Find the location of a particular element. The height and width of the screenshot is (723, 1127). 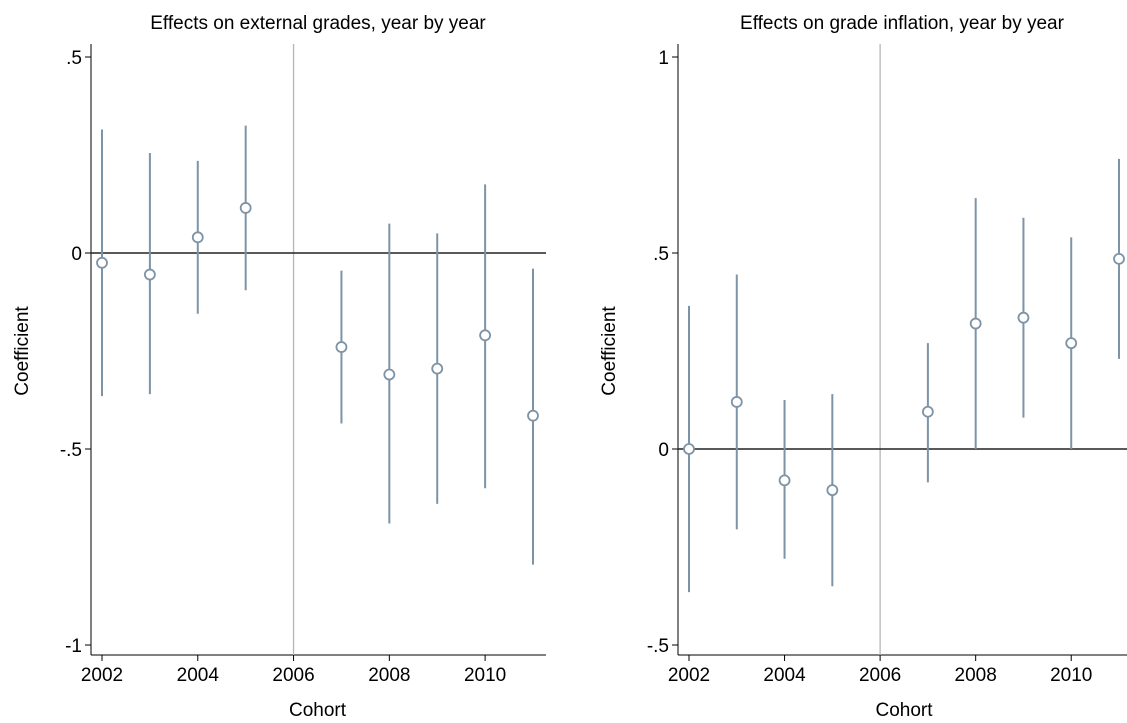

chart-title: Effects on external grades, year by year is located at coordinates (318, 23).